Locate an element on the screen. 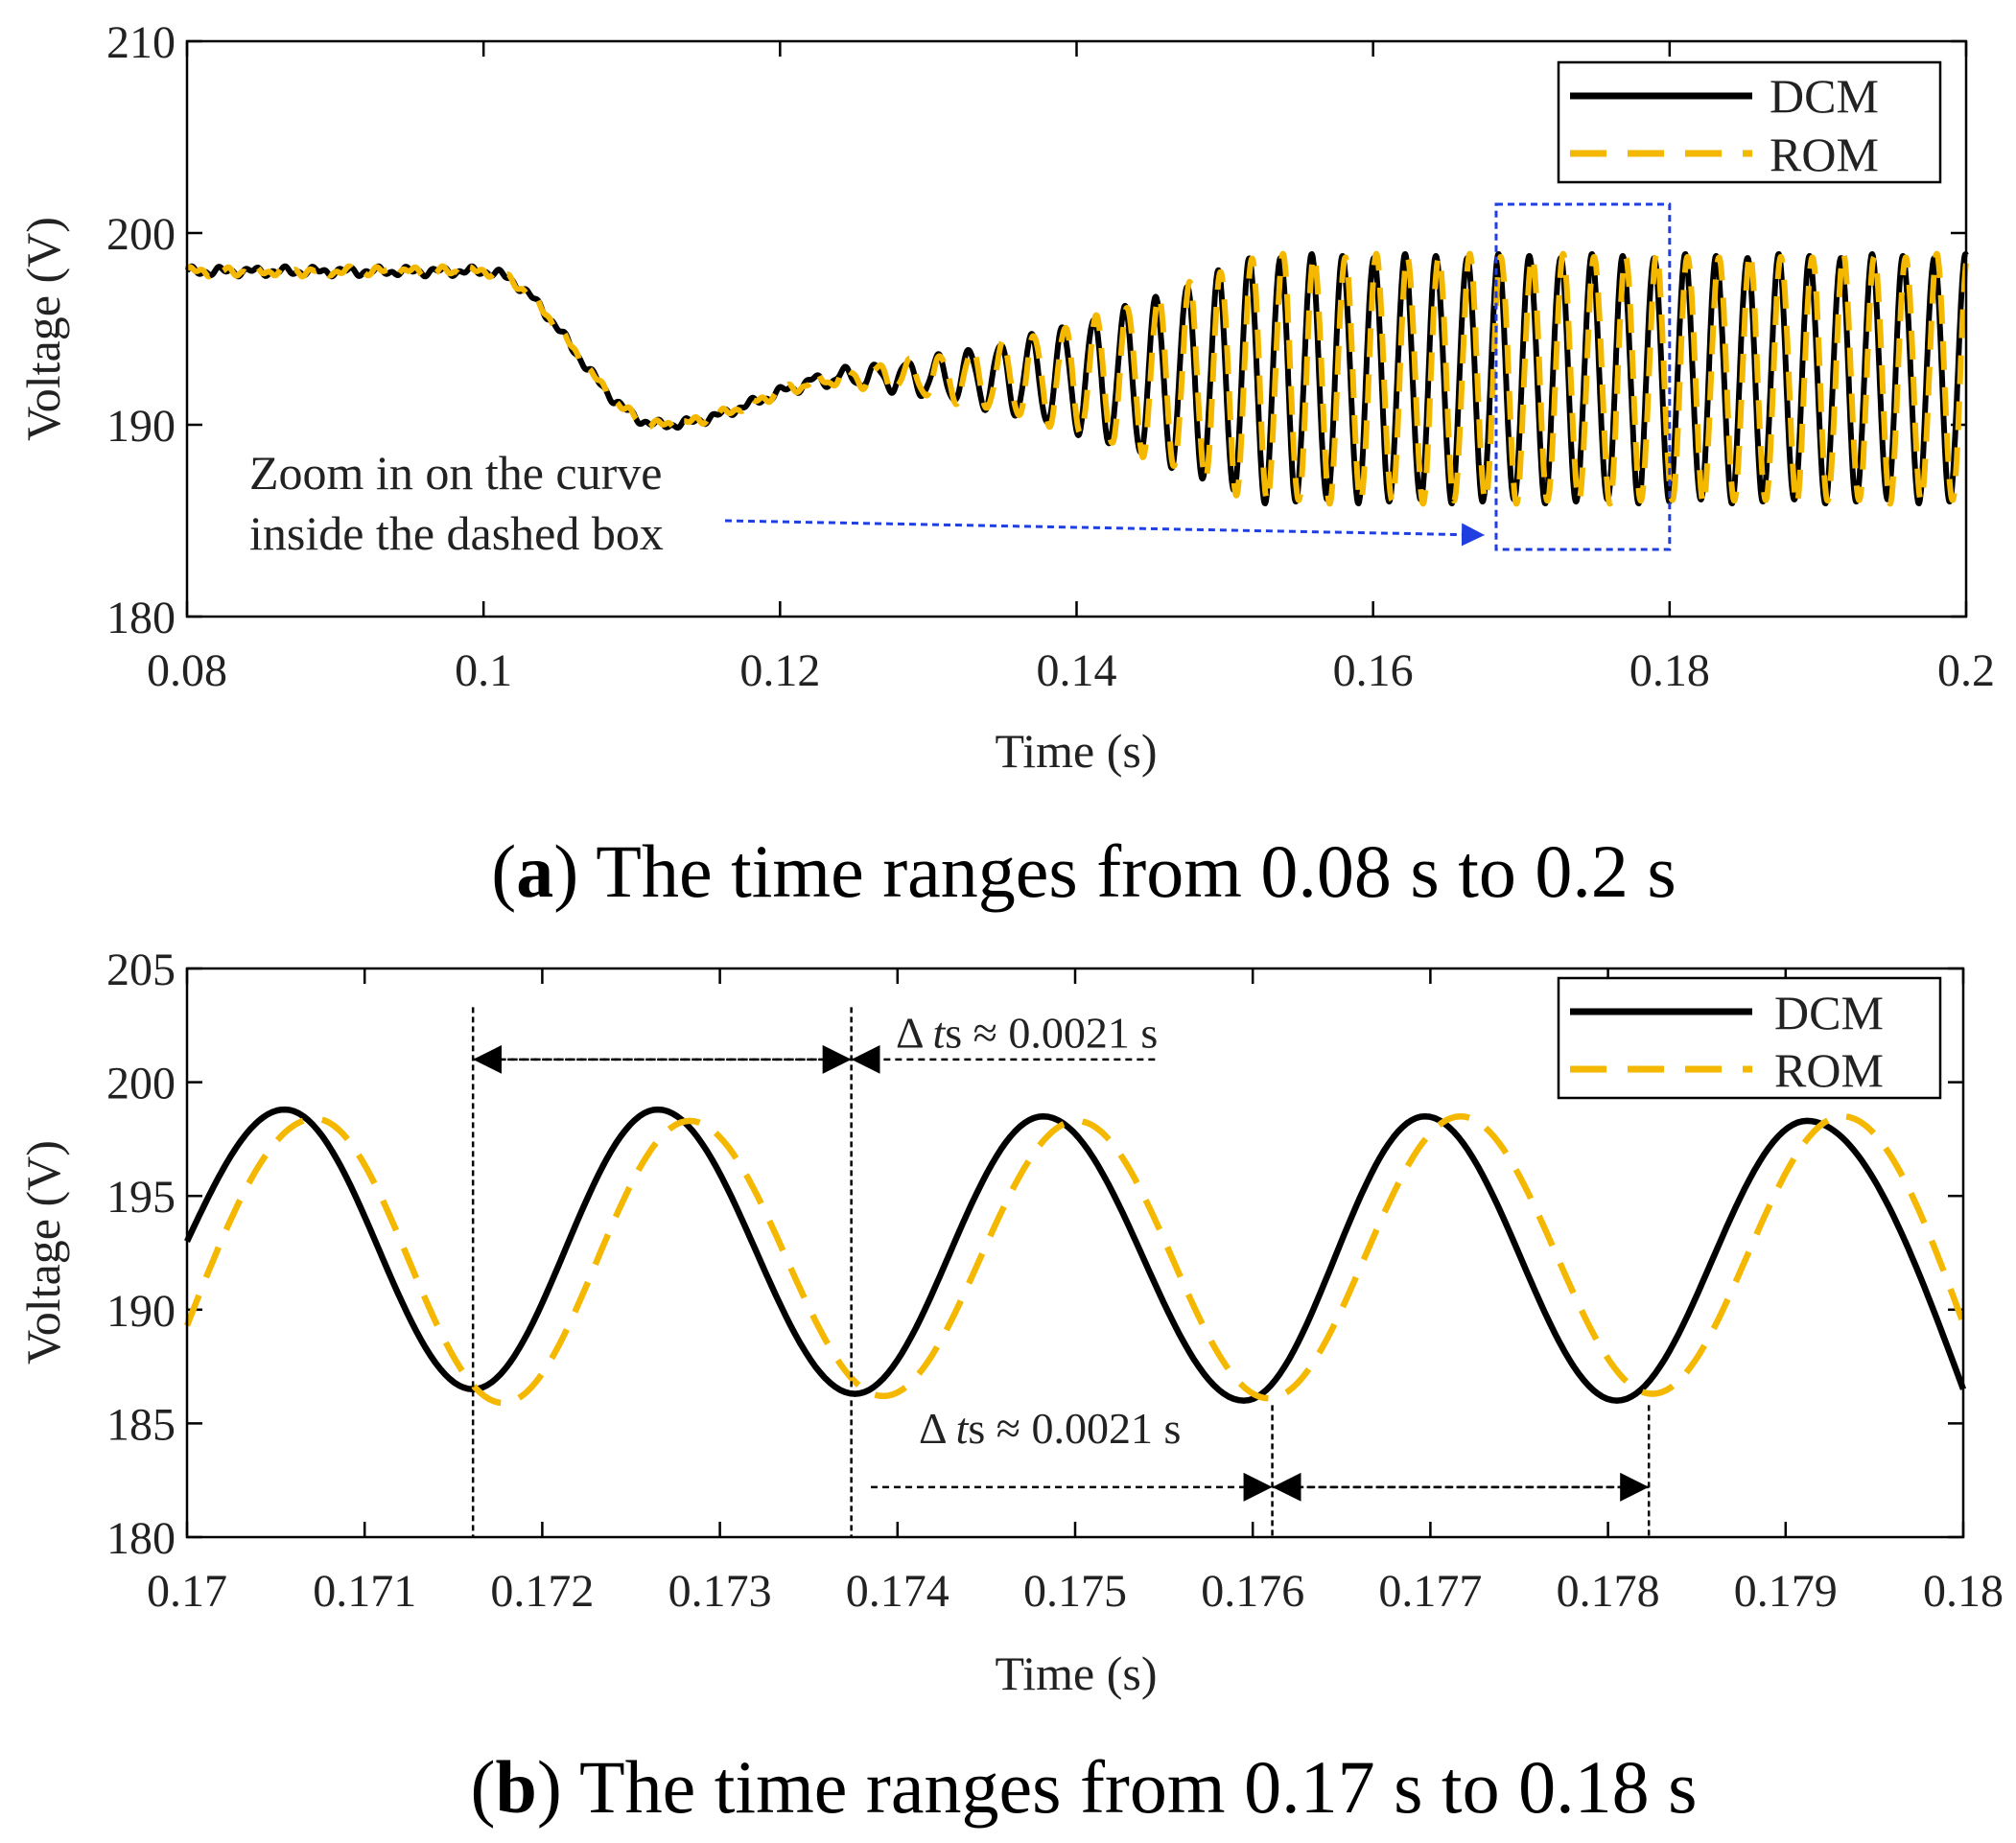 The width and height of the screenshot is (2016, 1843). legend-b-rom-label: ROM is located at coordinates (1829, 1070).